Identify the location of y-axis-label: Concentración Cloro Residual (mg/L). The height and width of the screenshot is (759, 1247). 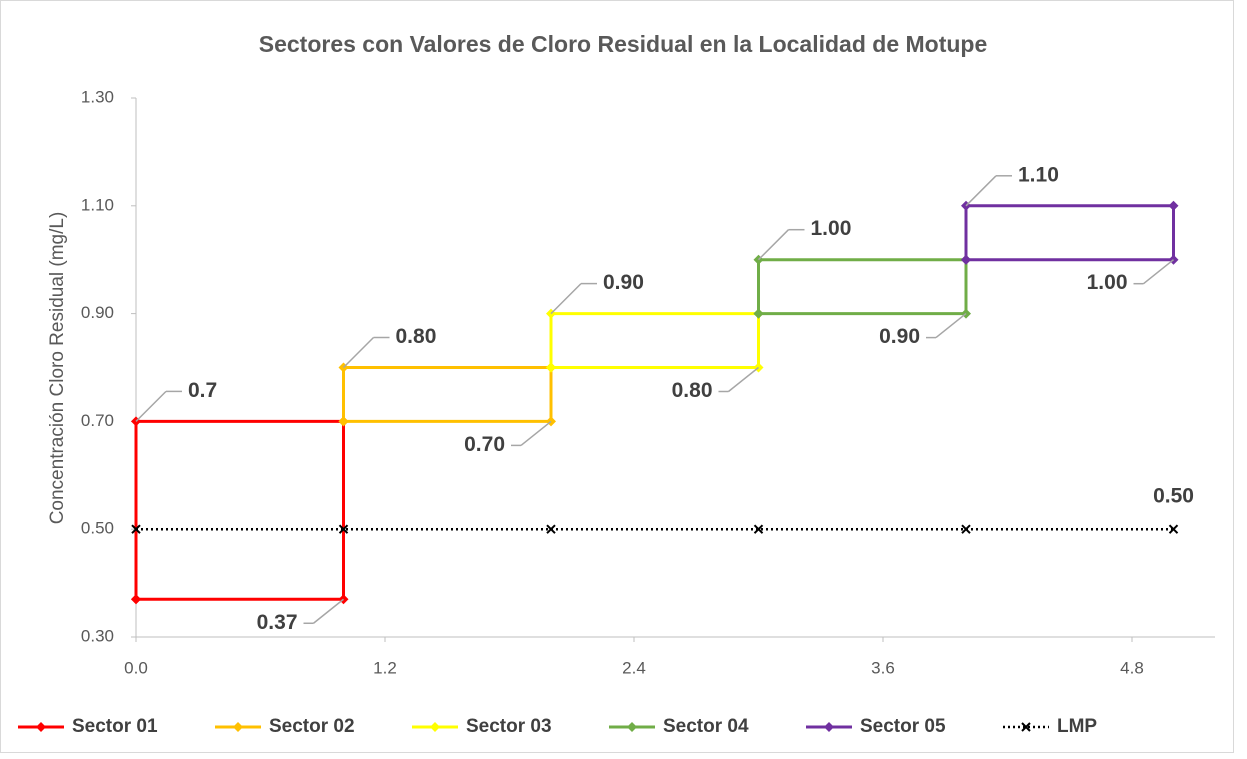
(57, 368).